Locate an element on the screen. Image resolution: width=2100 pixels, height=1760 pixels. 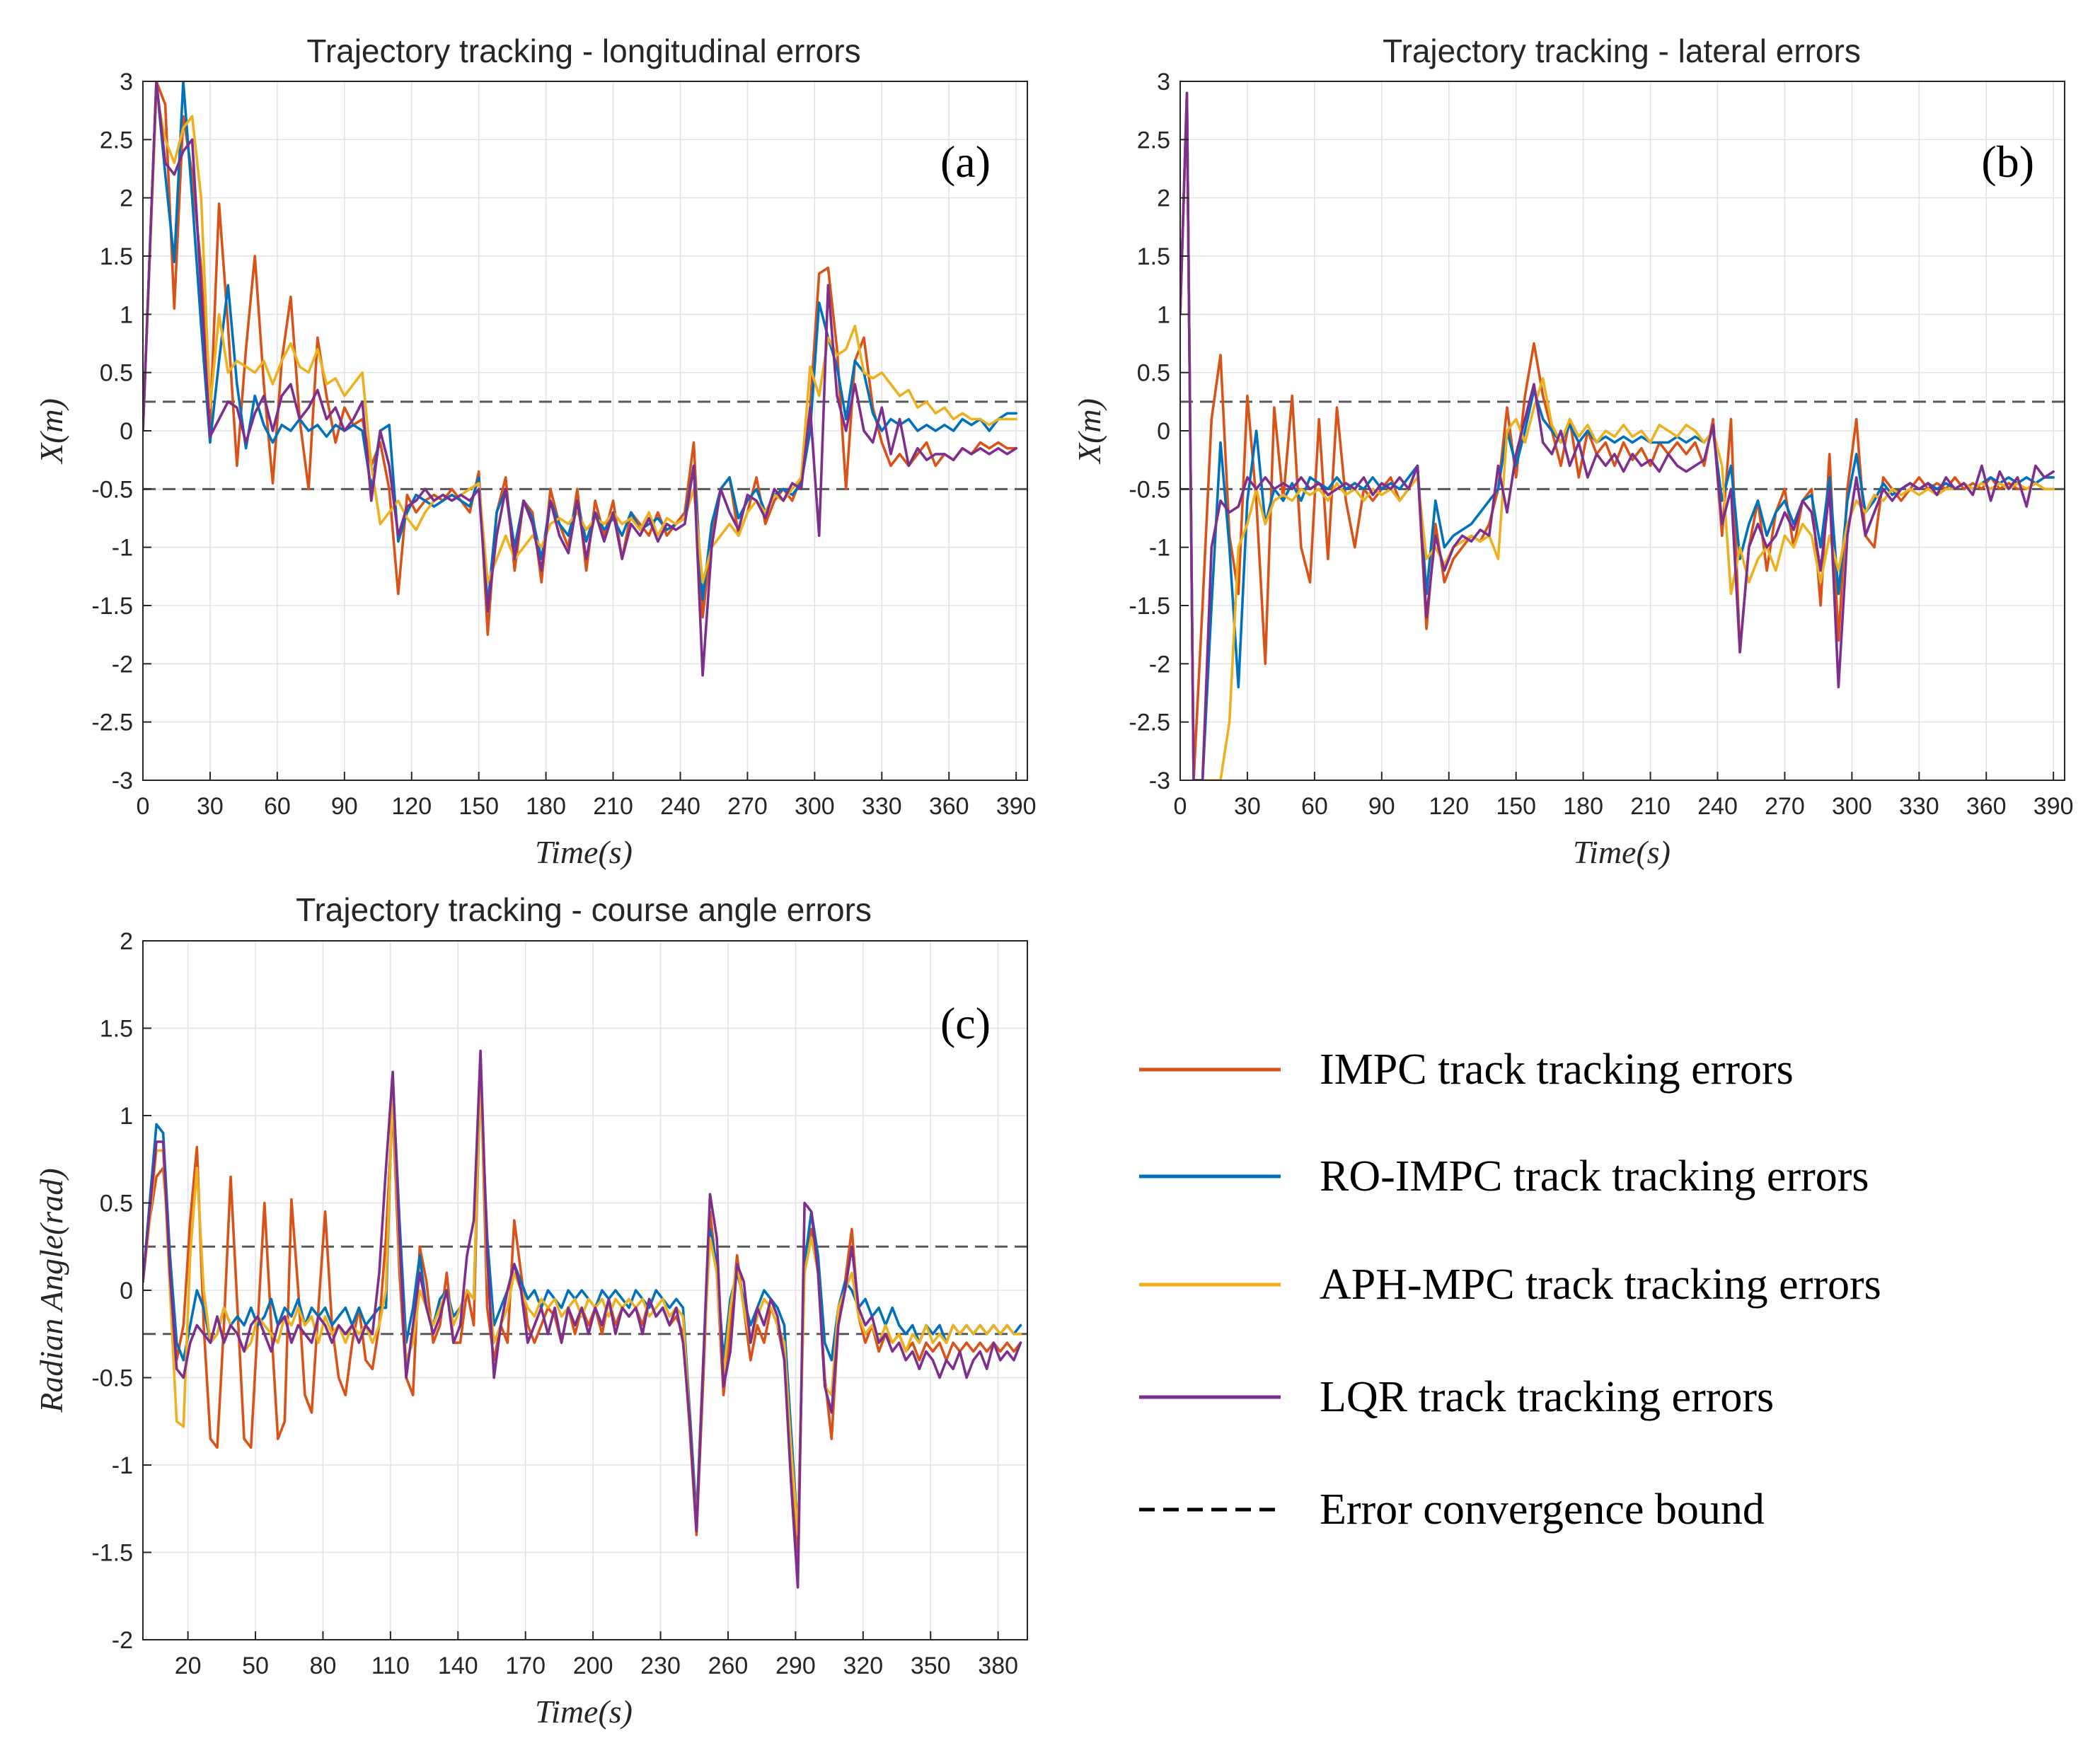
panel-b-title: Trajectory tracking - lateral errors is located at coordinates (1622, 51).